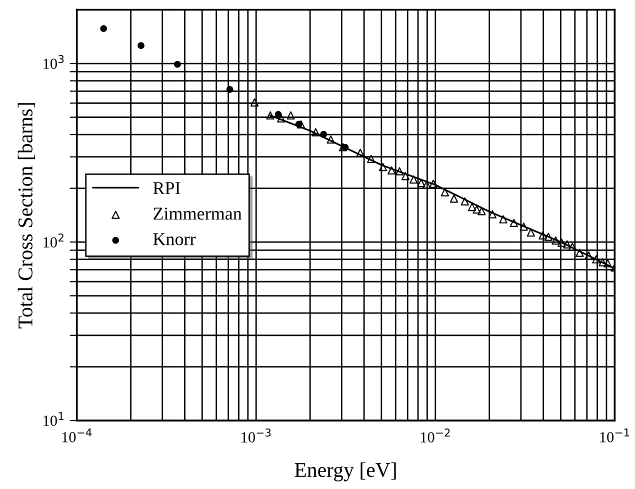 Image resolution: width=635 pixels, height=489 pixels. I want to click on x-tick-label: 10$^{−3}$, so click(256, 435).